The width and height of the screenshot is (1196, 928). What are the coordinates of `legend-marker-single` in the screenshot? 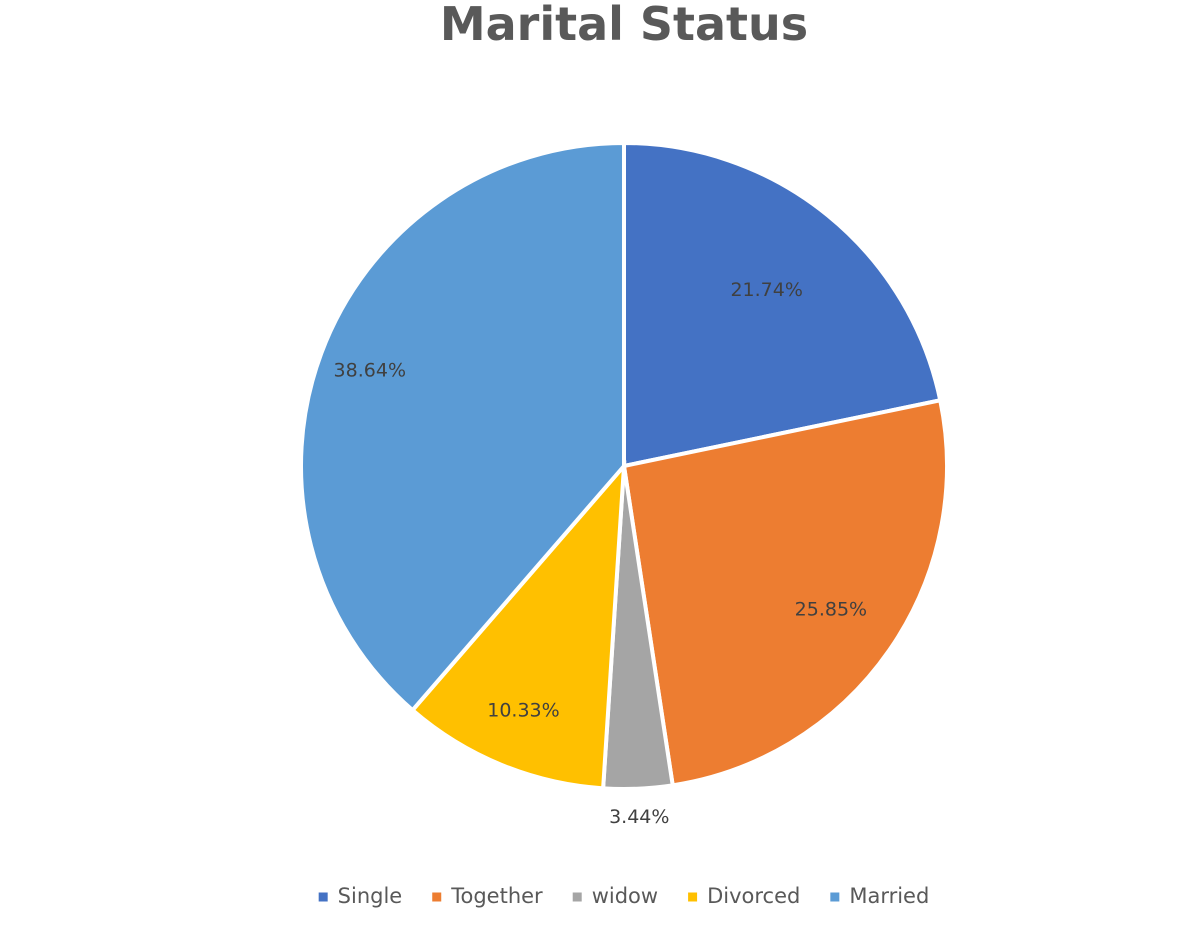 It's located at (323, 897).